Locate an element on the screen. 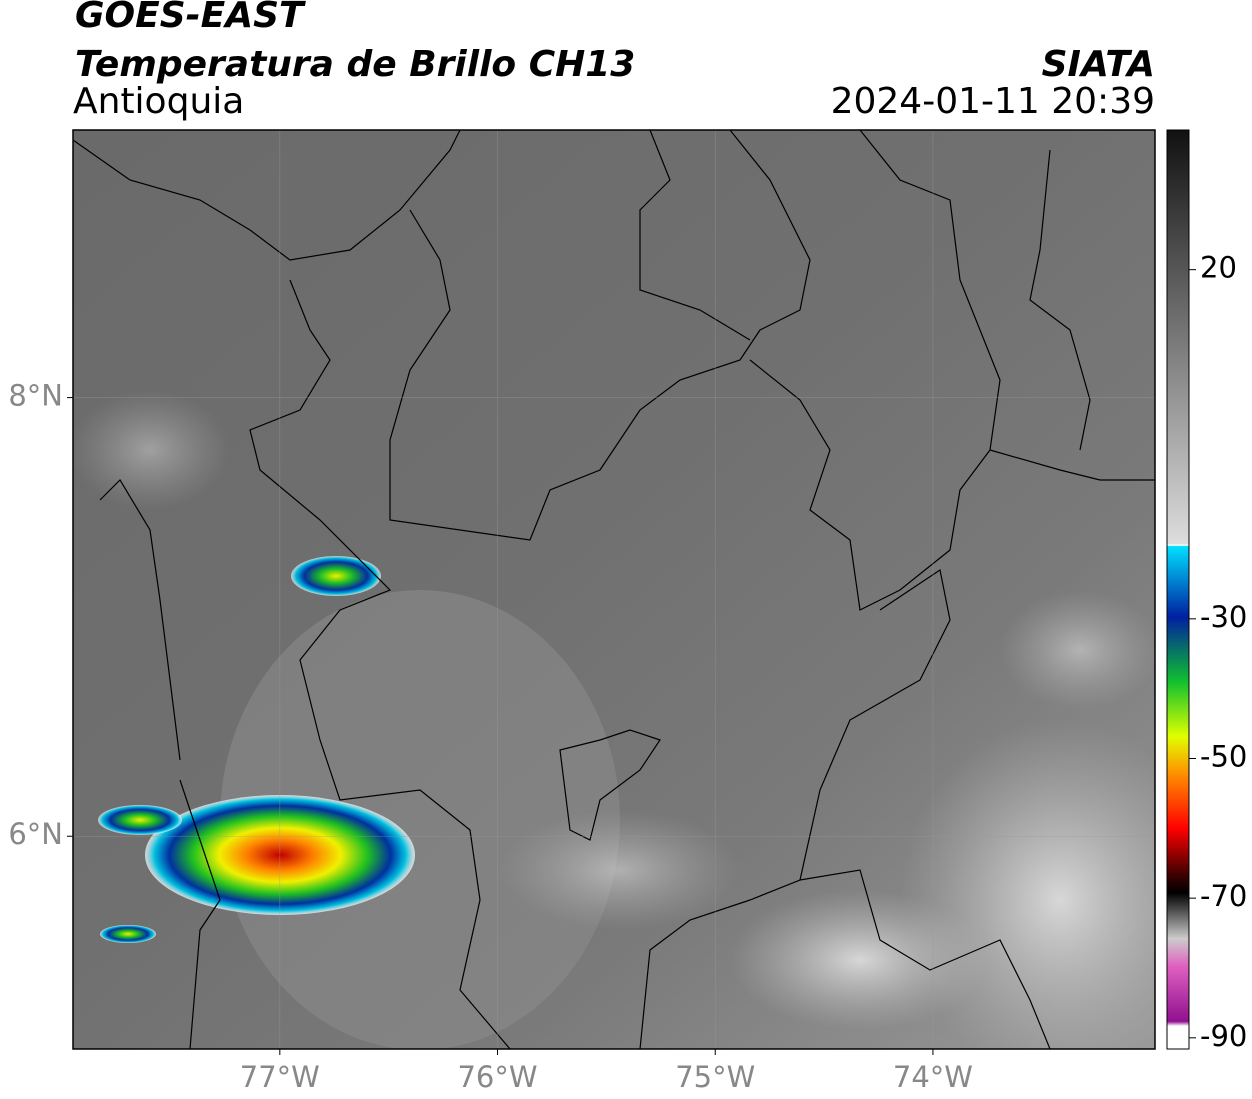  colorbar-tick-label: -70 is located at coordinates (1223, 896).